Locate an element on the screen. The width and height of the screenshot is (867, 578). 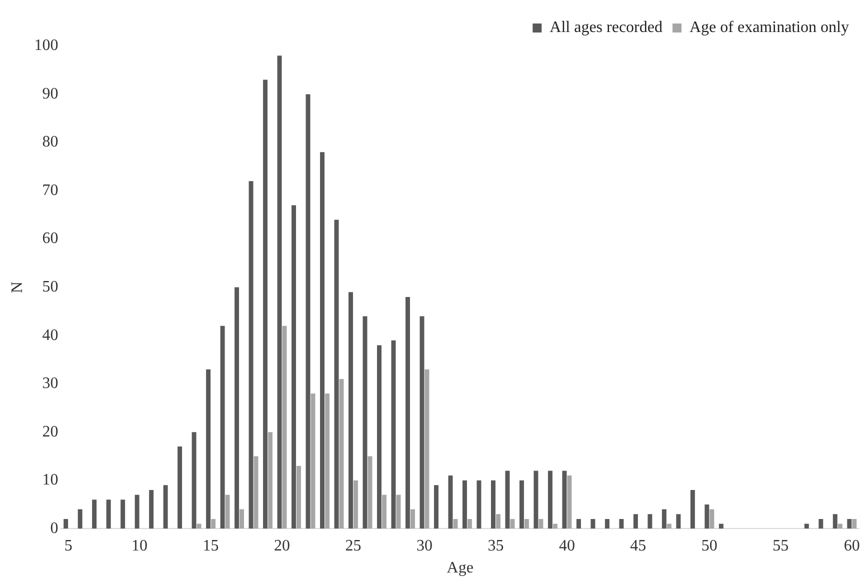
x-tick-label: 45 is located at coordinates (638, 545).